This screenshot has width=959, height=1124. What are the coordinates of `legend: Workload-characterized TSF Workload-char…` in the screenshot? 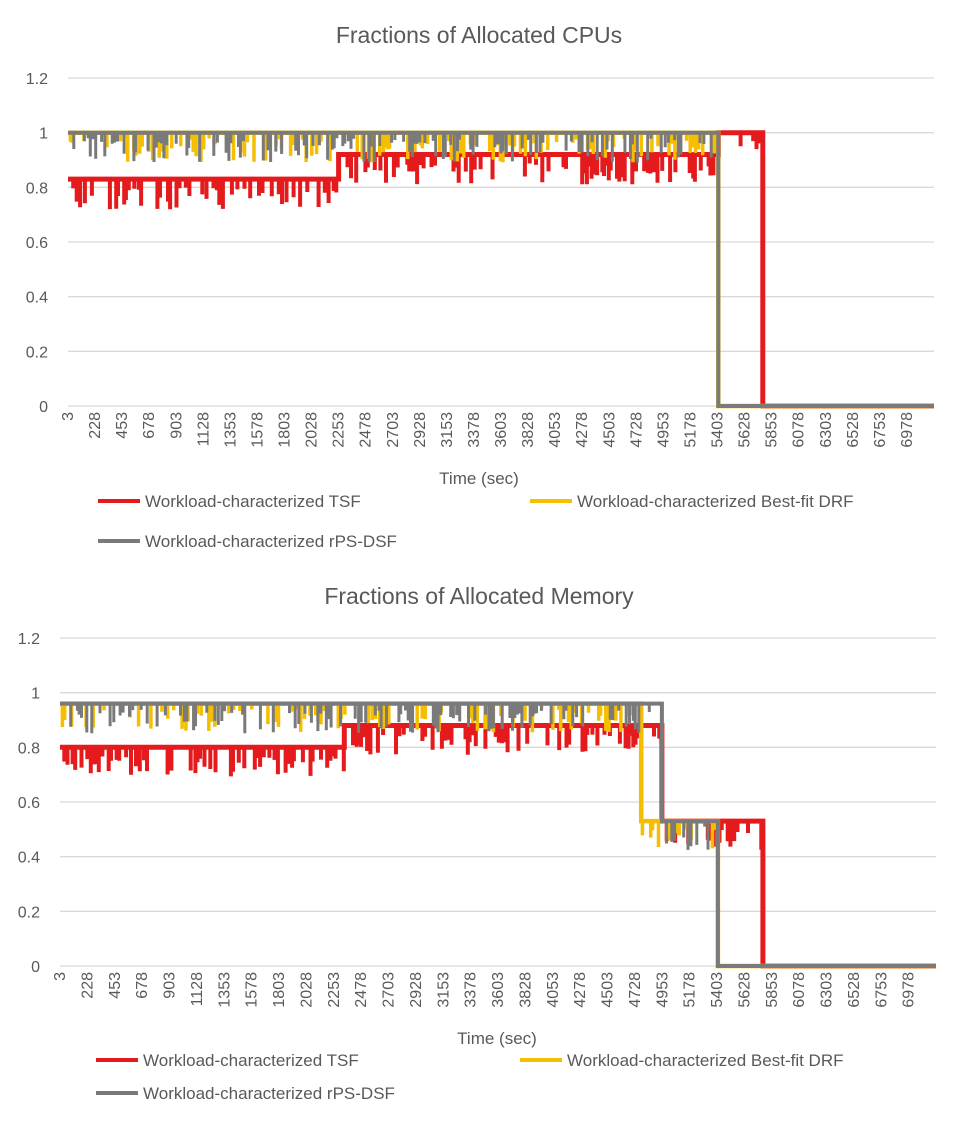 It's located at (470, 1077).